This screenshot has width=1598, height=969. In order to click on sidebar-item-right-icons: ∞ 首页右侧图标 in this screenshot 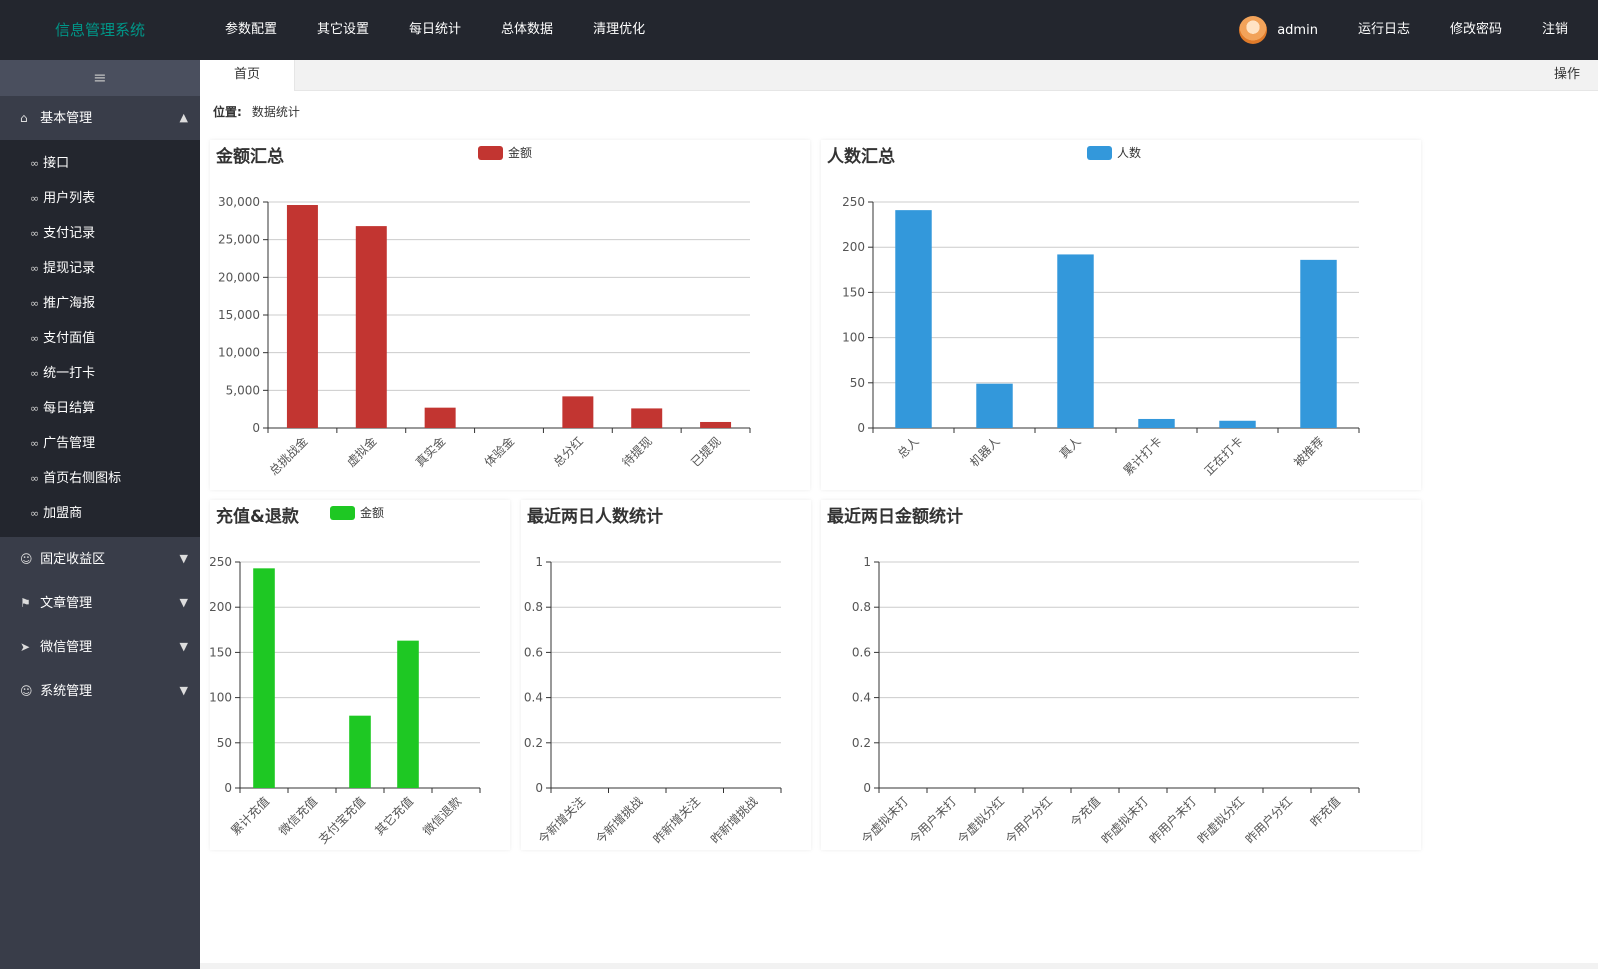, I will do `click(100, 478)`.